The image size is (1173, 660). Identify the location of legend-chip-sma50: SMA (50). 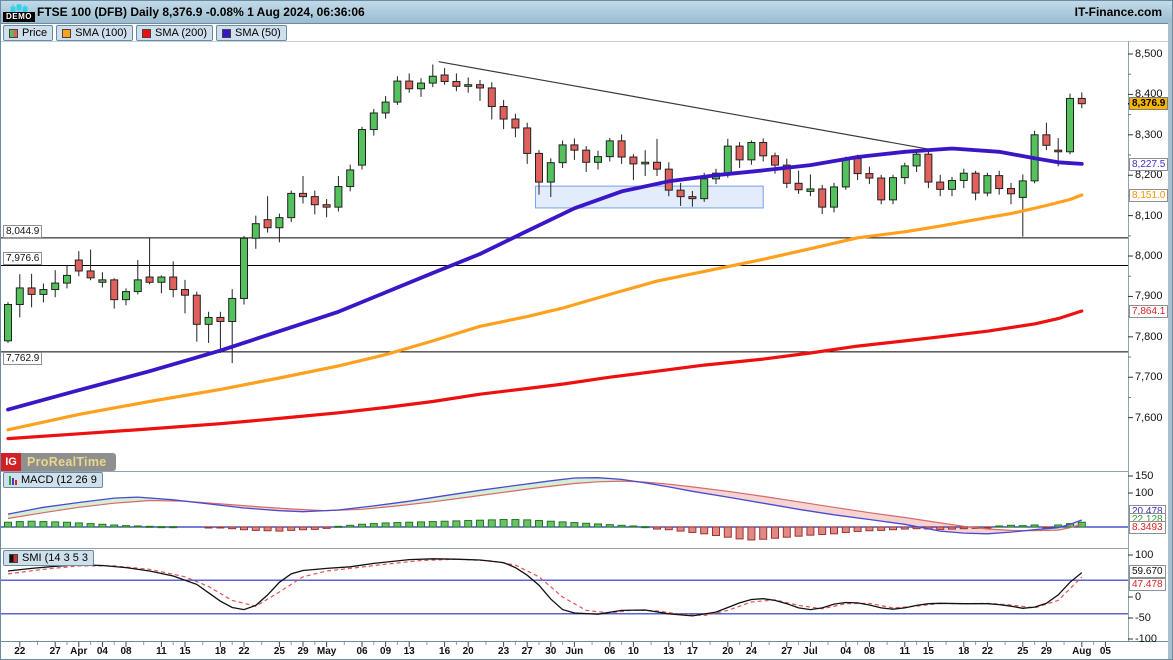
(251, 33).